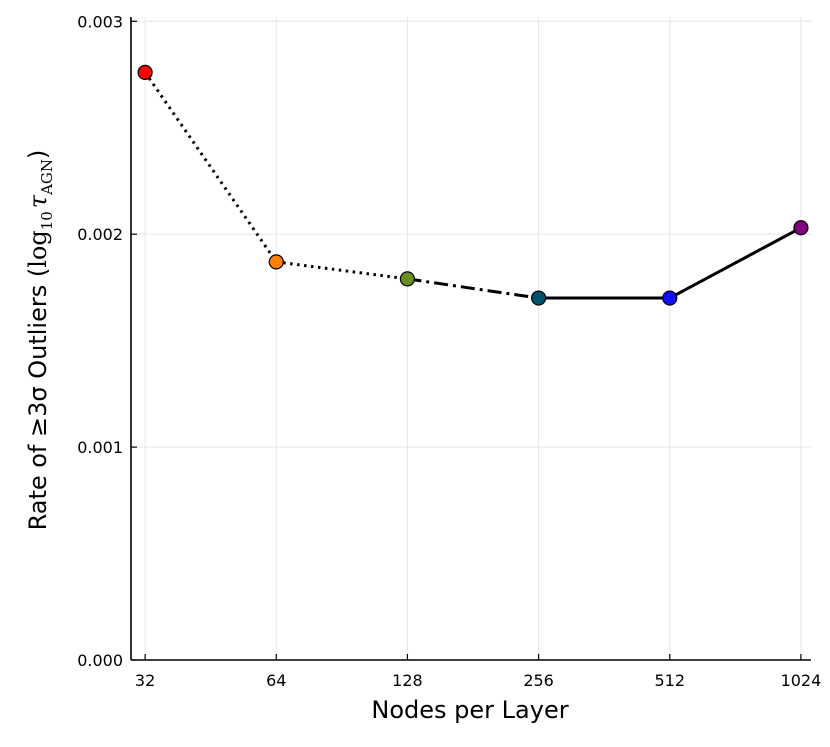 The width and height of the screenshot is (830, 747). What do you see at coordinates (47, 177) in the screenshot?
I see `y-axis-title-tau-subscript: AGN` at bounding box center [47, 177].